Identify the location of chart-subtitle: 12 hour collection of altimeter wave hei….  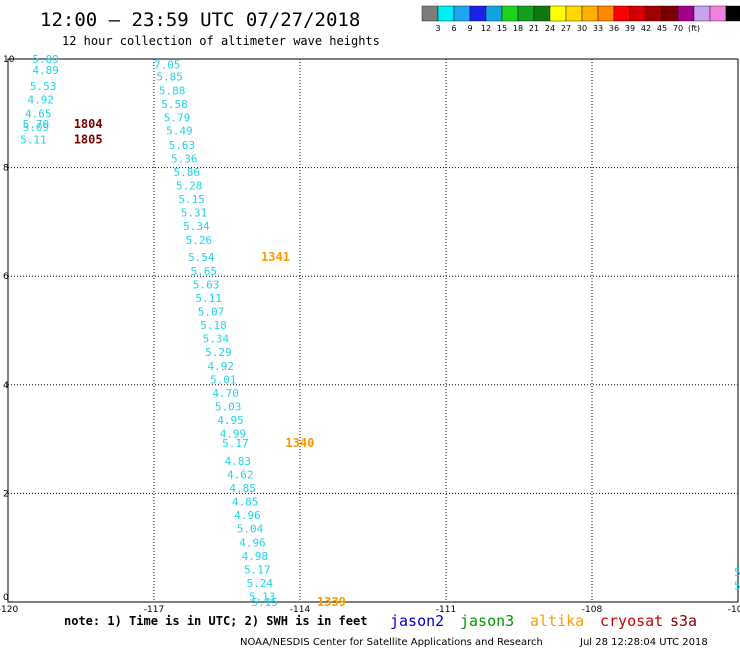
(221, 41).